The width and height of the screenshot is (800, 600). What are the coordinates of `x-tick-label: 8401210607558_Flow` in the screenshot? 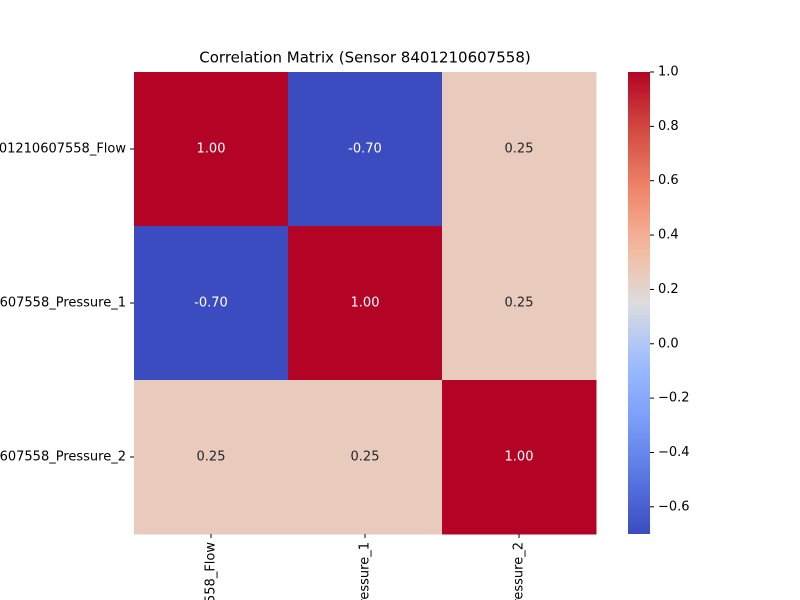 It's located at (211, 571).